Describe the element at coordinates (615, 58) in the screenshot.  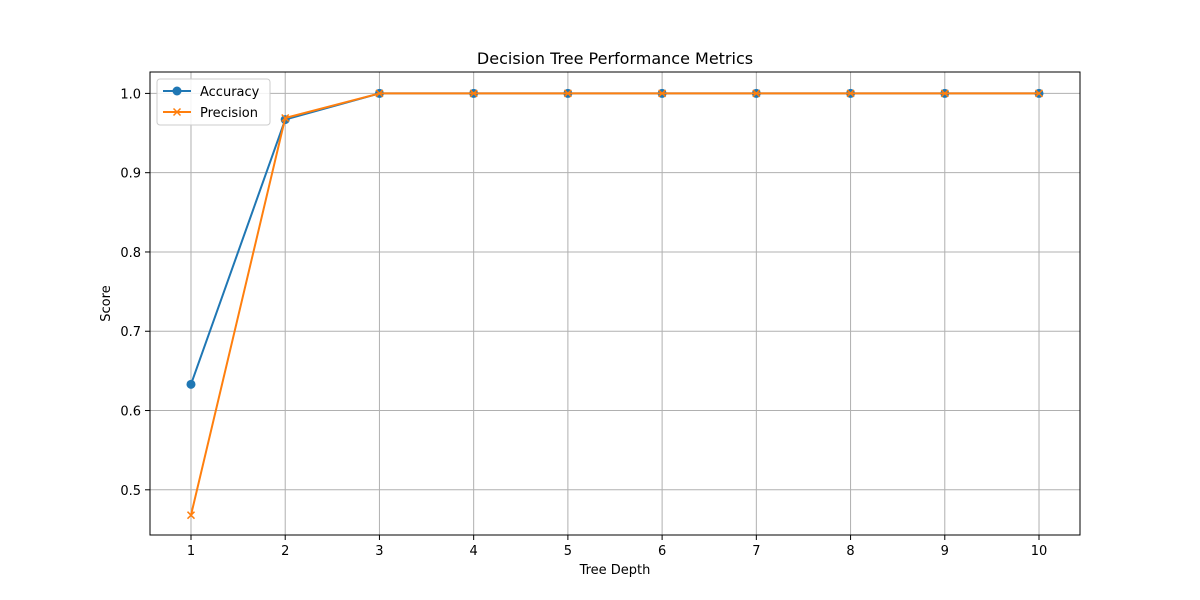
I see `chart-title: Decision Tree Performance Metrics` at that location.